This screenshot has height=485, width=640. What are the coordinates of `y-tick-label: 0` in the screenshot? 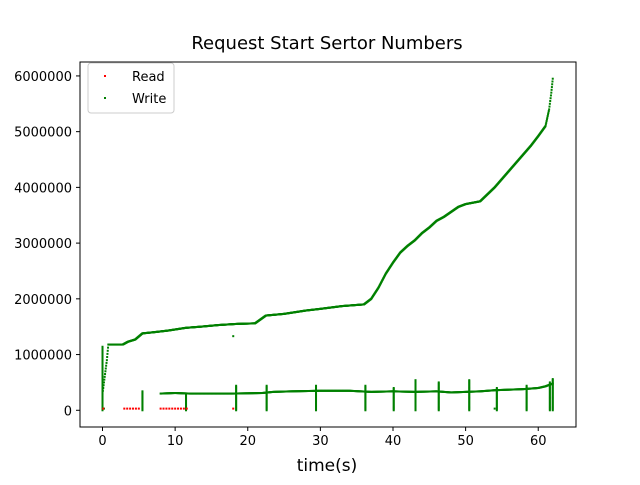 It's located at (68, 411).